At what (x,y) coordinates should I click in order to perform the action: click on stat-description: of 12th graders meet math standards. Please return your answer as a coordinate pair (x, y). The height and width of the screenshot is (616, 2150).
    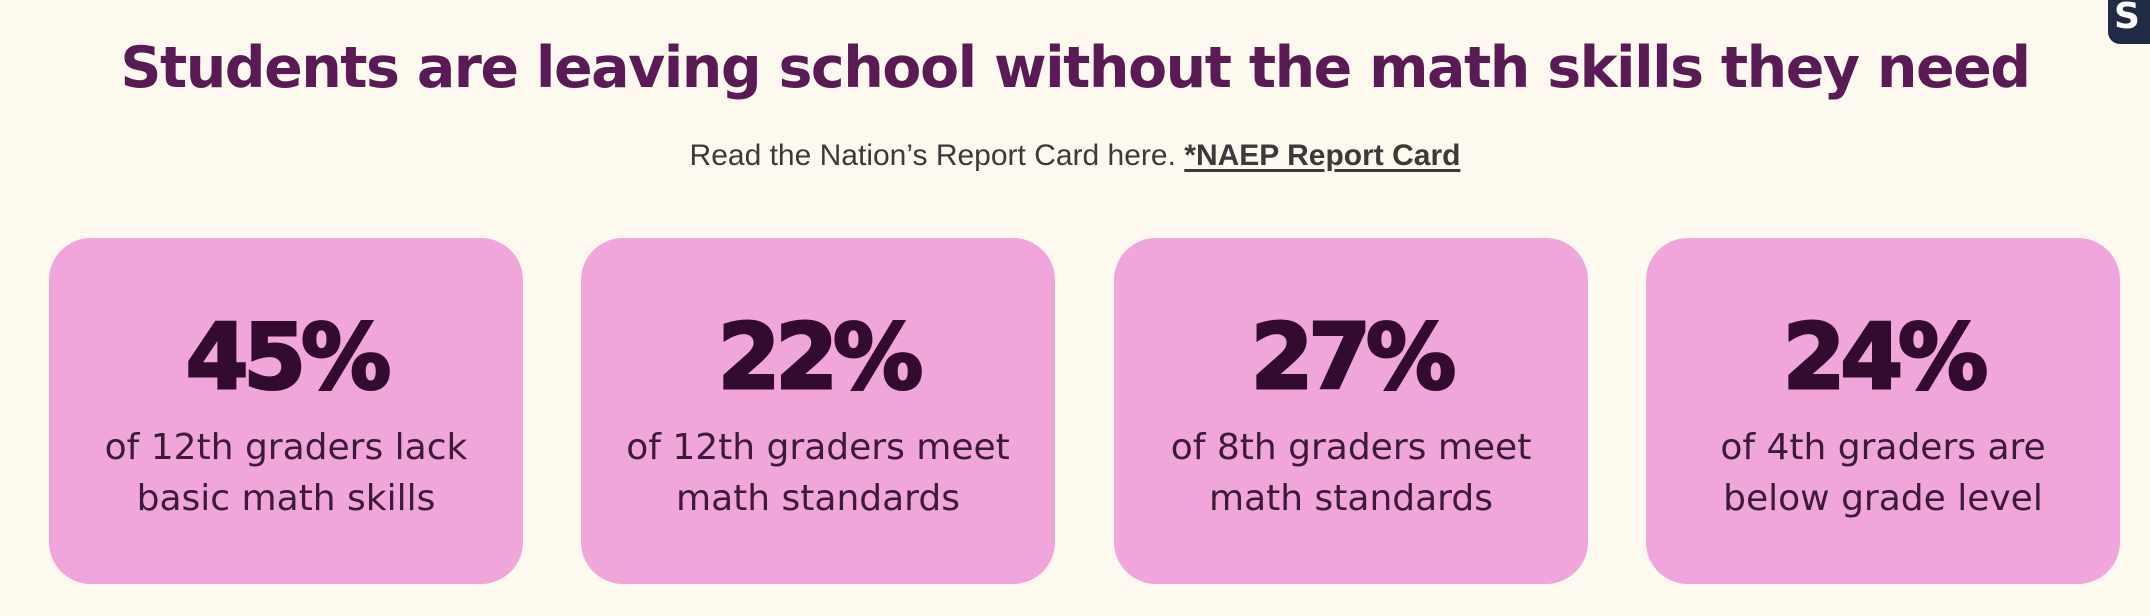
    Looking at the image, I should click on (818, 473).